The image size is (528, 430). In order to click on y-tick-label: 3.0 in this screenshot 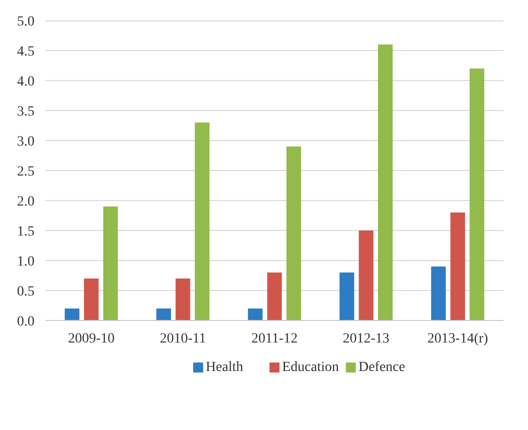, I will do `click(25, 142)`.